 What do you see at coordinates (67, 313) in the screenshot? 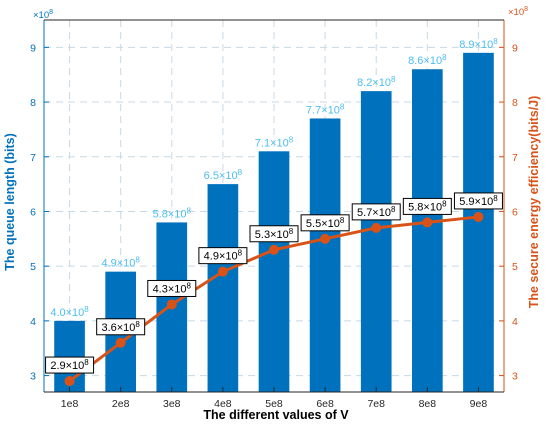
I see `bar-value-label-mantissa: 4.0×10` at bounding box center [67, 313].